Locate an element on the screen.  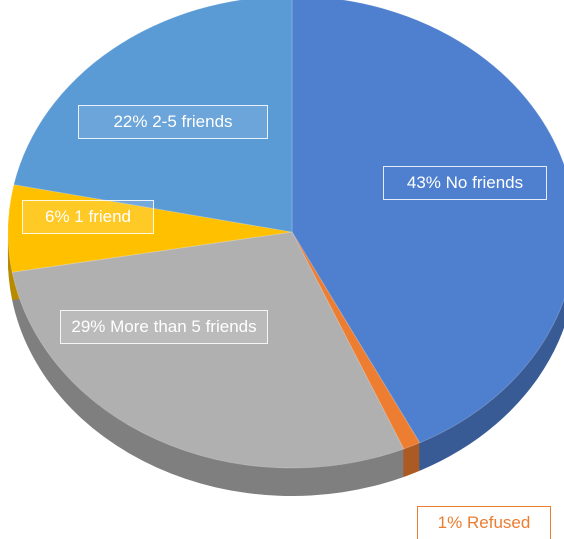
data-label: 43% No friends is located at coordinates (465, 183).